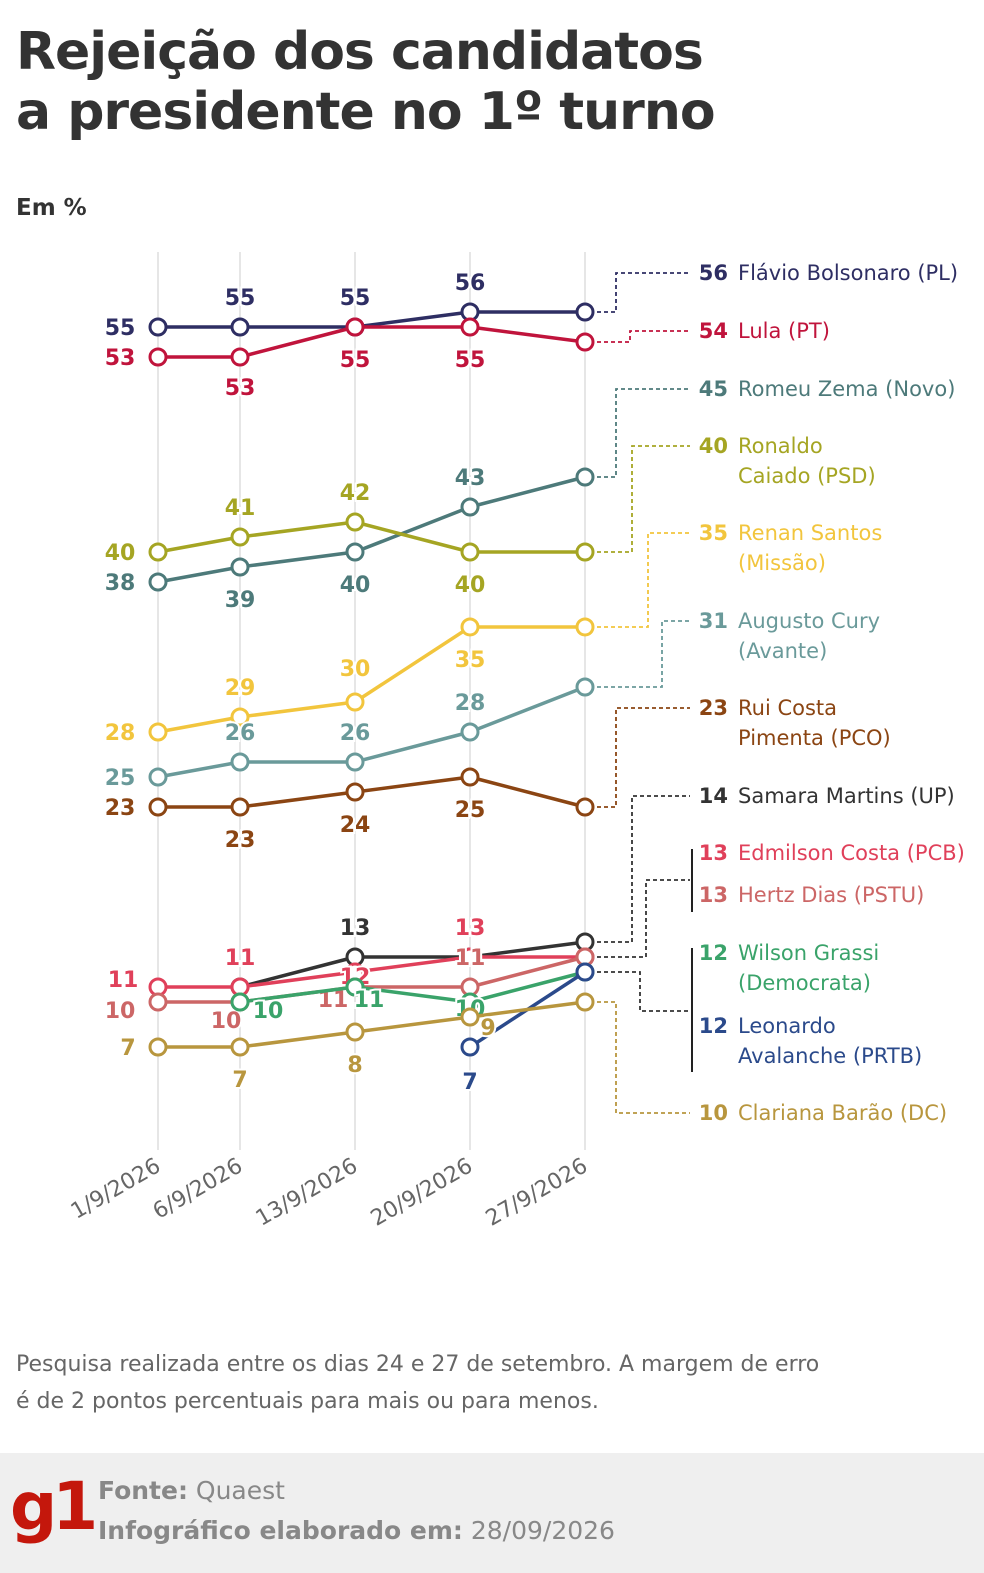 Image resolution: width=984 pixels, height=1573 pixels. What do you see at coordinates (643, 336) in the screenshot?
I see `series-1-leader` at bounding box center [643, 336].